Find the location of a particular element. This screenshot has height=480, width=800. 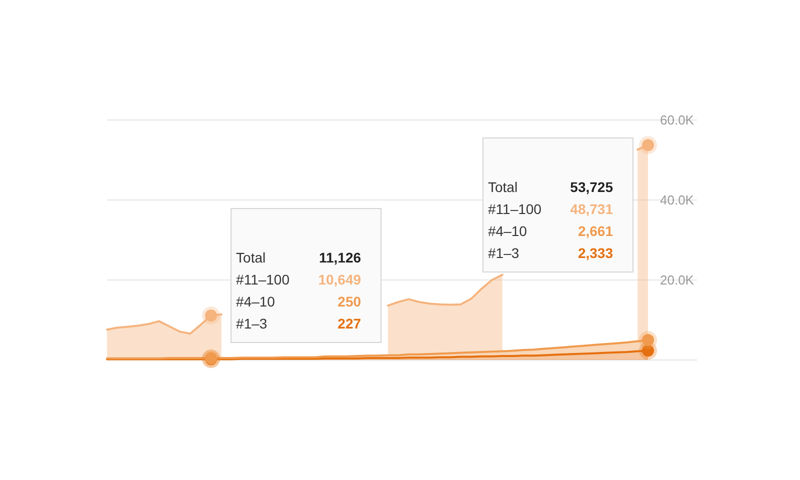

annotation: 53,725 is located at coordinates (592, 187).